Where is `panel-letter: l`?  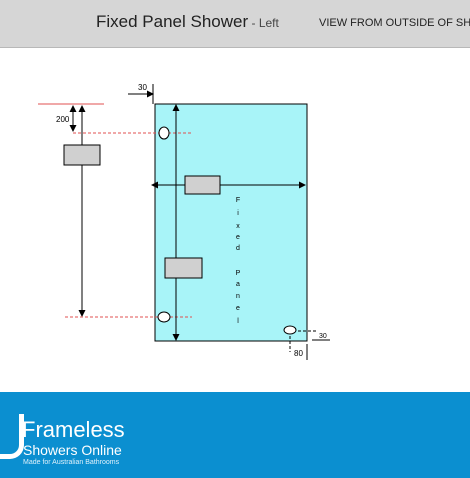 panel-letter: l is located at coordinates (238, 321).